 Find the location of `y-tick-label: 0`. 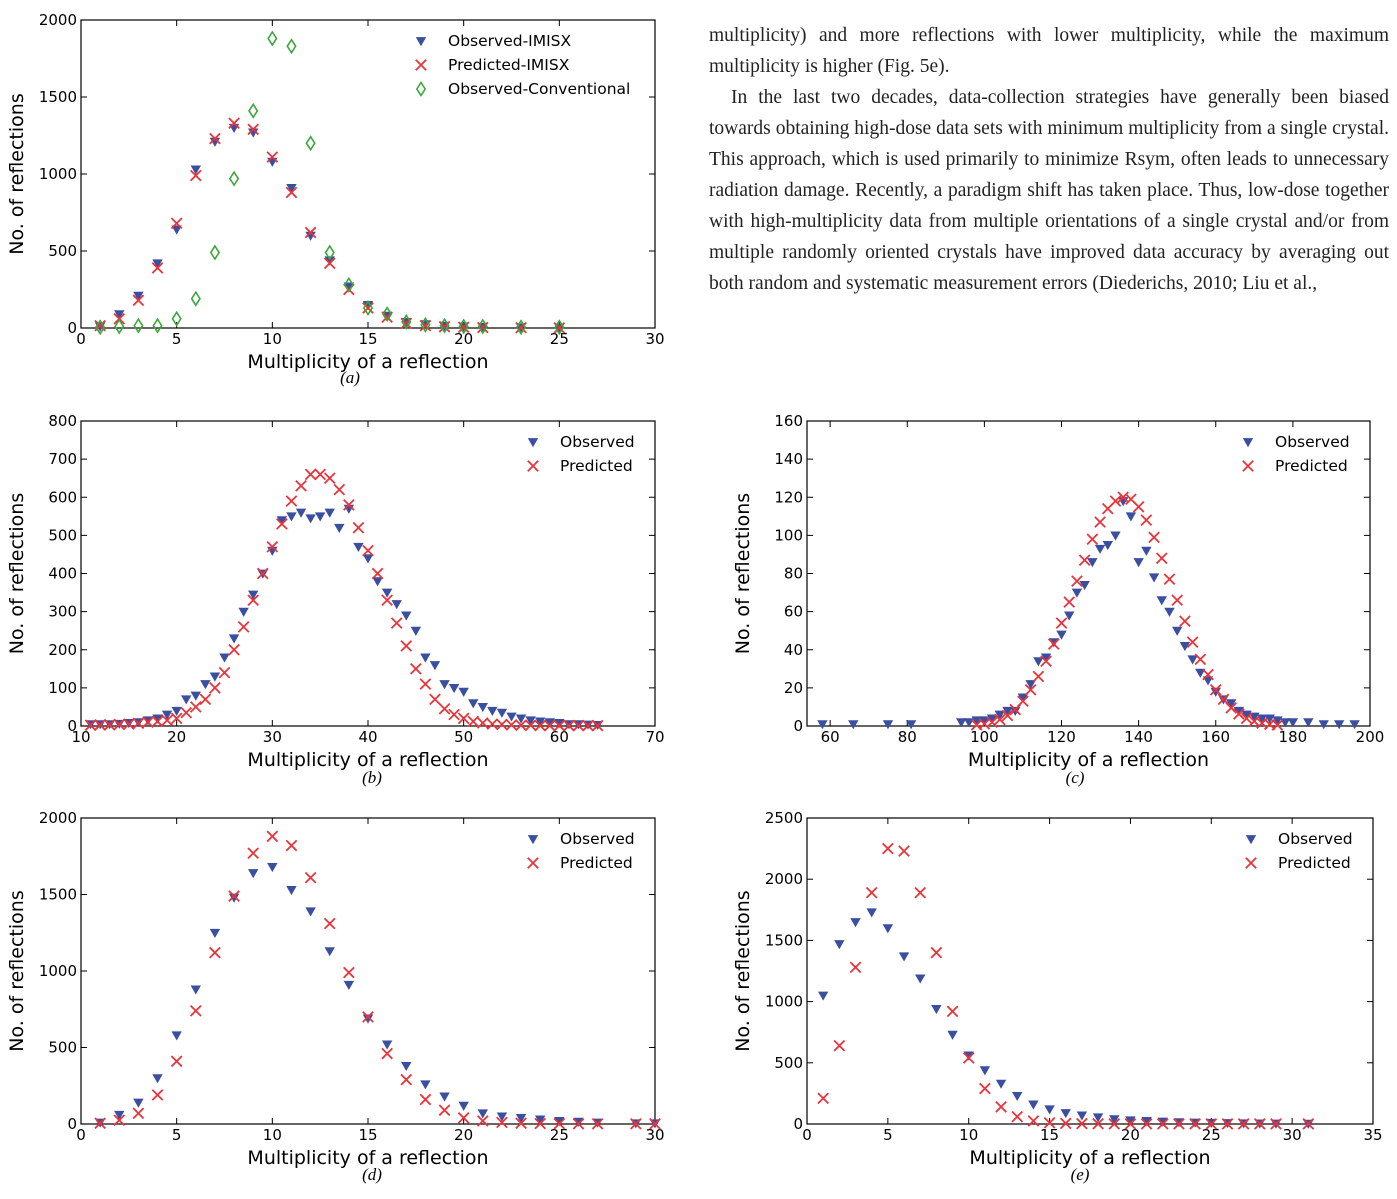

y-tick-label: 0 is located at coordinates (72, 328).